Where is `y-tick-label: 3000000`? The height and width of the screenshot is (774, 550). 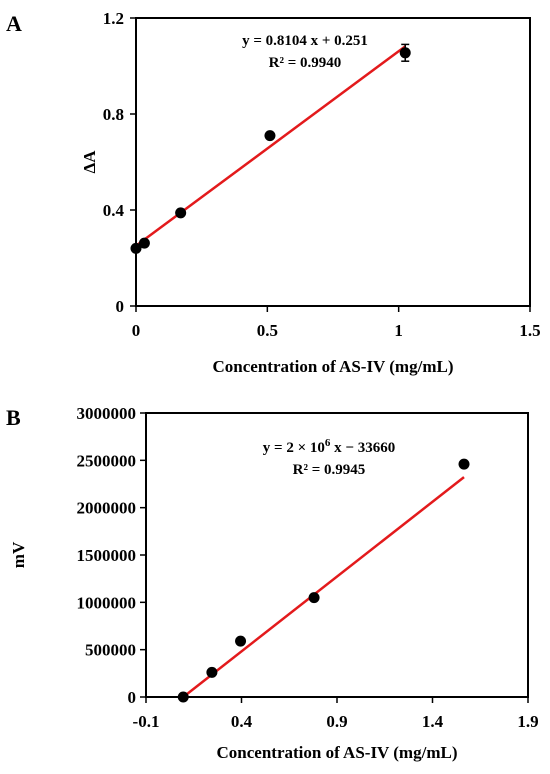 y-tick-label: 3000000 is located at coordinates (107, 413).